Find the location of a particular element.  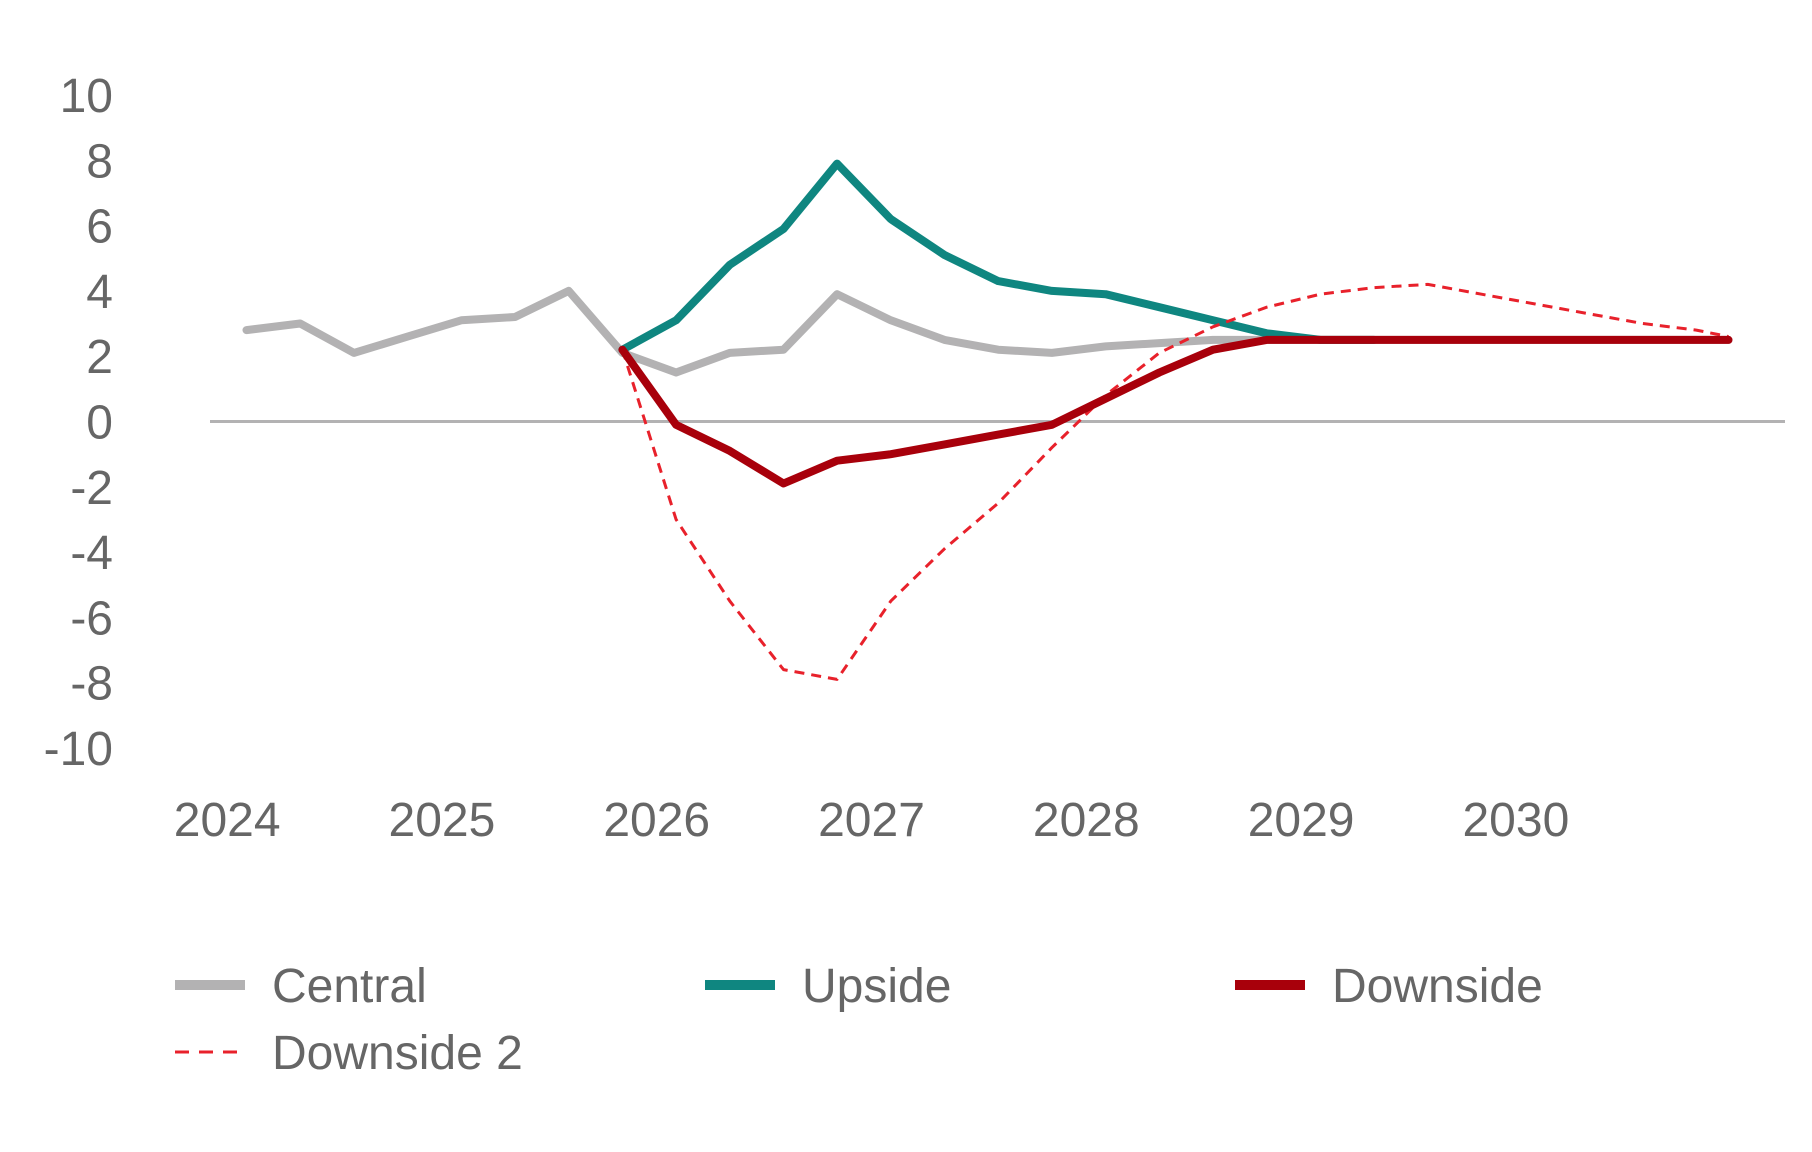

y-tick-label: -6 is located at coordinates (91, 618).